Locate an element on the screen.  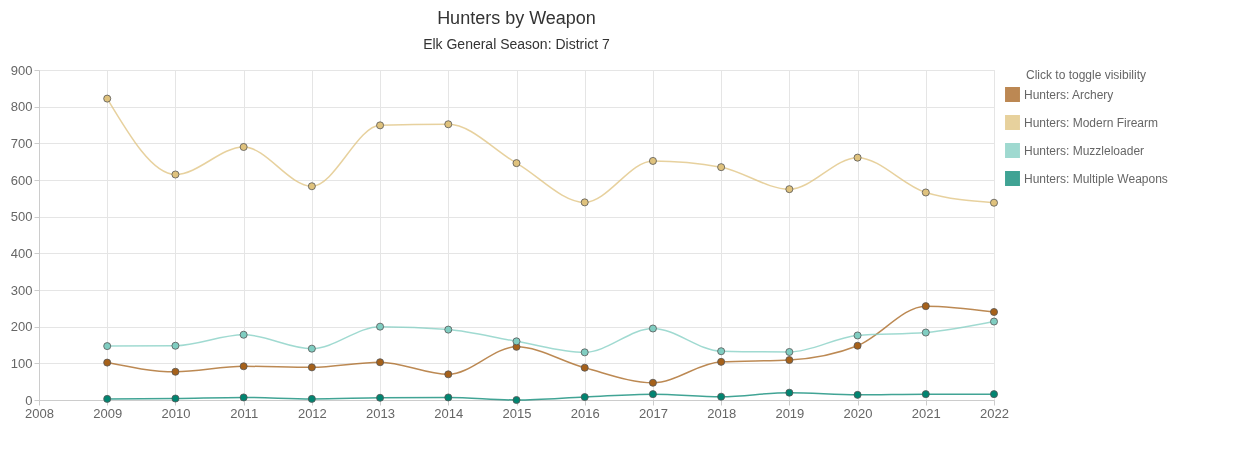
x-tick-label: 2017 is located at coordinates (653, 413).